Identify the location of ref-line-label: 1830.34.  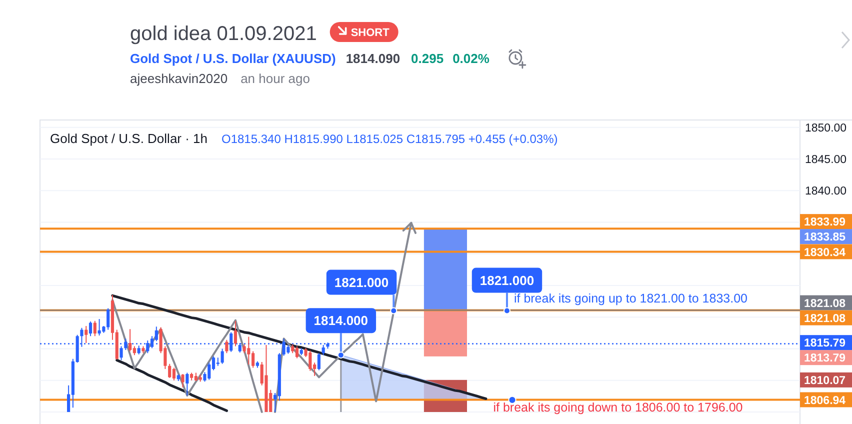
(825, 252).